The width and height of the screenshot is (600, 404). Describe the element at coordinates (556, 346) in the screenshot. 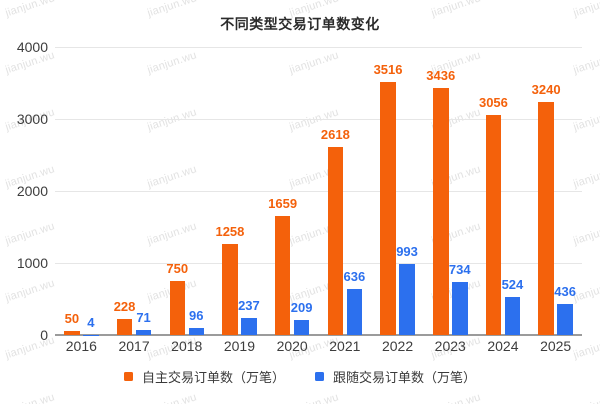

I see `x-tick-label-2025: 2025` at that location.